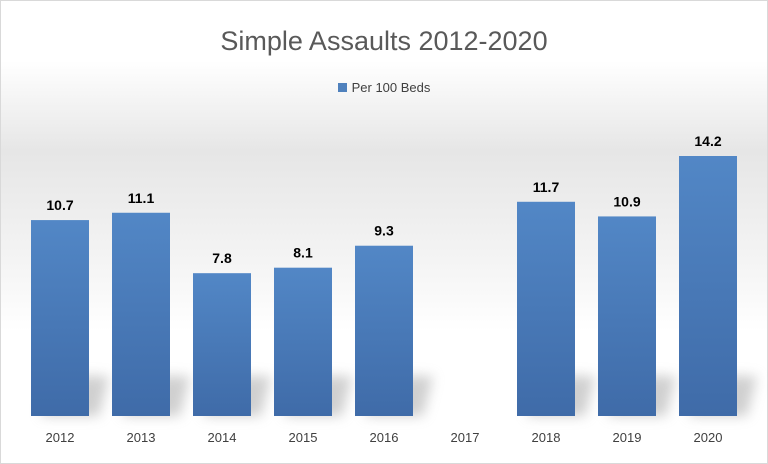 The image size is (768, 464). I want to click on data-label-2018: 11.7, so click(546, 187).